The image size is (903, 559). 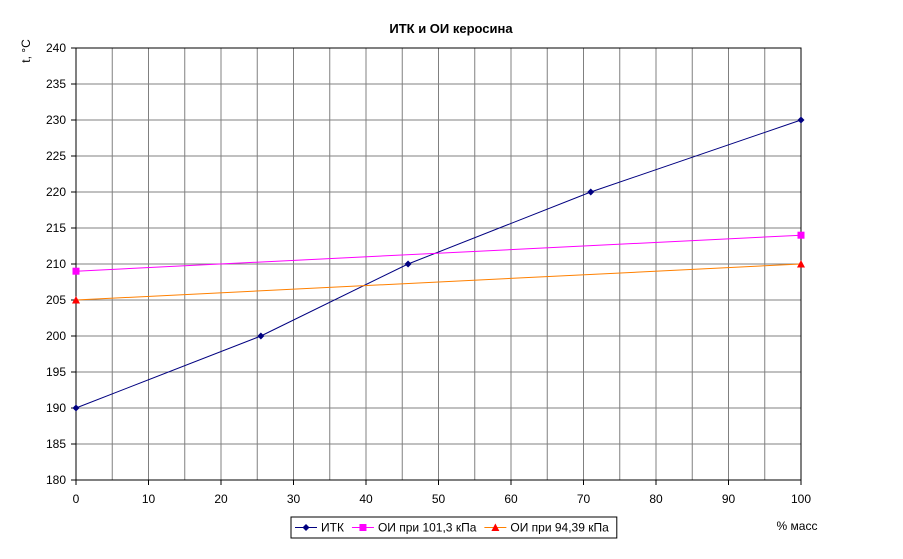 What do you see at coordinates (56, 192) in the screenshot?
I see `y-tick-label: 220` at bounding box center [56, 192].